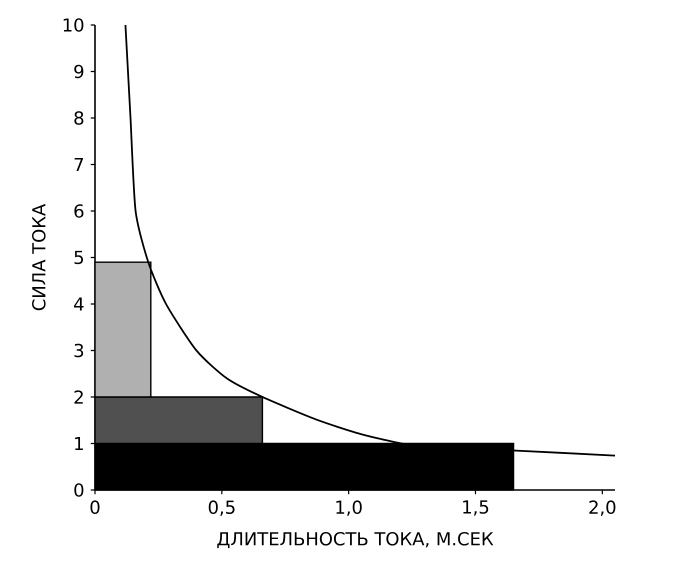 The height and width of the screenshot is (585, 675). I want to click on x-tick-label: 1,0, so click(349, 508).